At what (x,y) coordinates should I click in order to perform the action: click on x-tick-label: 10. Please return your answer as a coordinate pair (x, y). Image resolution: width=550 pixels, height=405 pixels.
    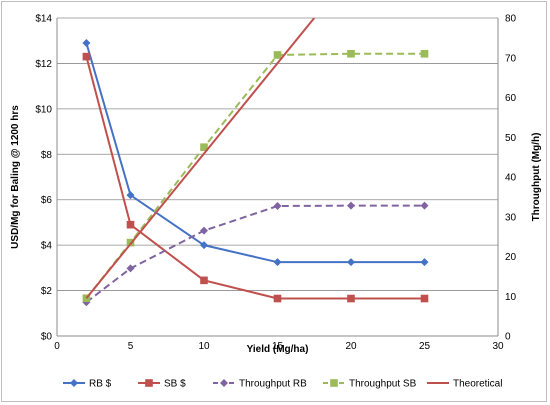
    Looking at the image, I should click on (204, 346).